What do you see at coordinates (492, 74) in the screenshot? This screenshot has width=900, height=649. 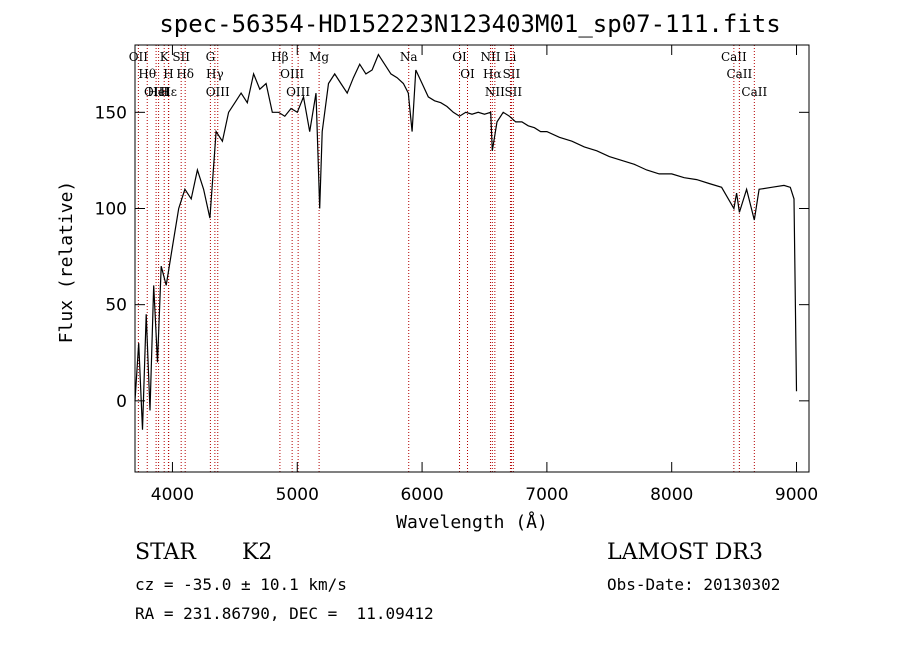 I see `spectral-line-label: Hα` at bounding box center [492, 74].